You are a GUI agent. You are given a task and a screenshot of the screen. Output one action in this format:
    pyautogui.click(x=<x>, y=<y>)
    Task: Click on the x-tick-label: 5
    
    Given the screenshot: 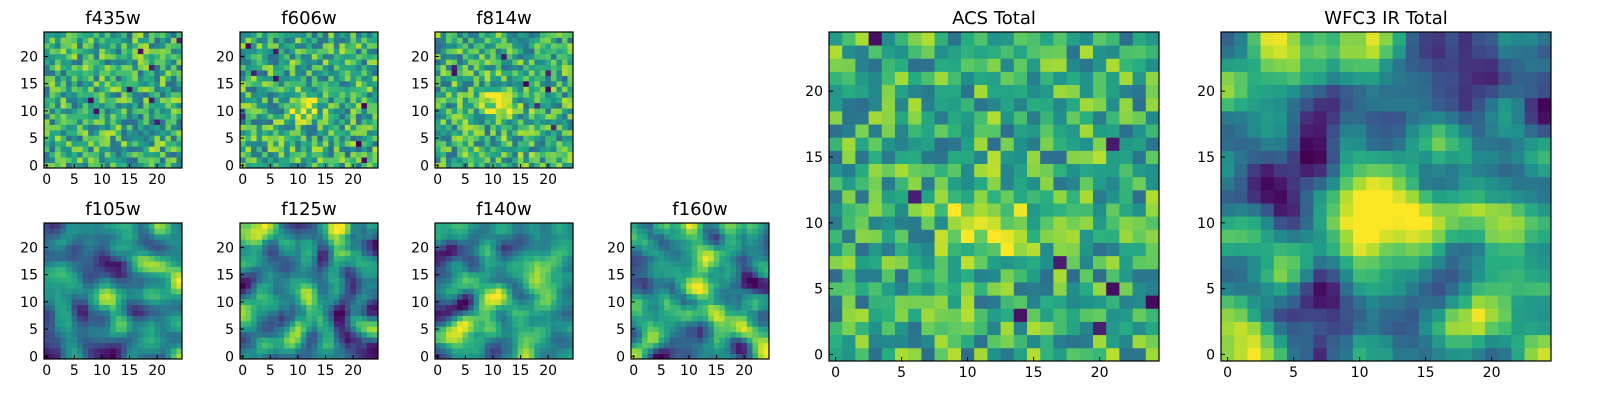 What is the action you would take?
    pyautogui.click(x=465, y=371)
    